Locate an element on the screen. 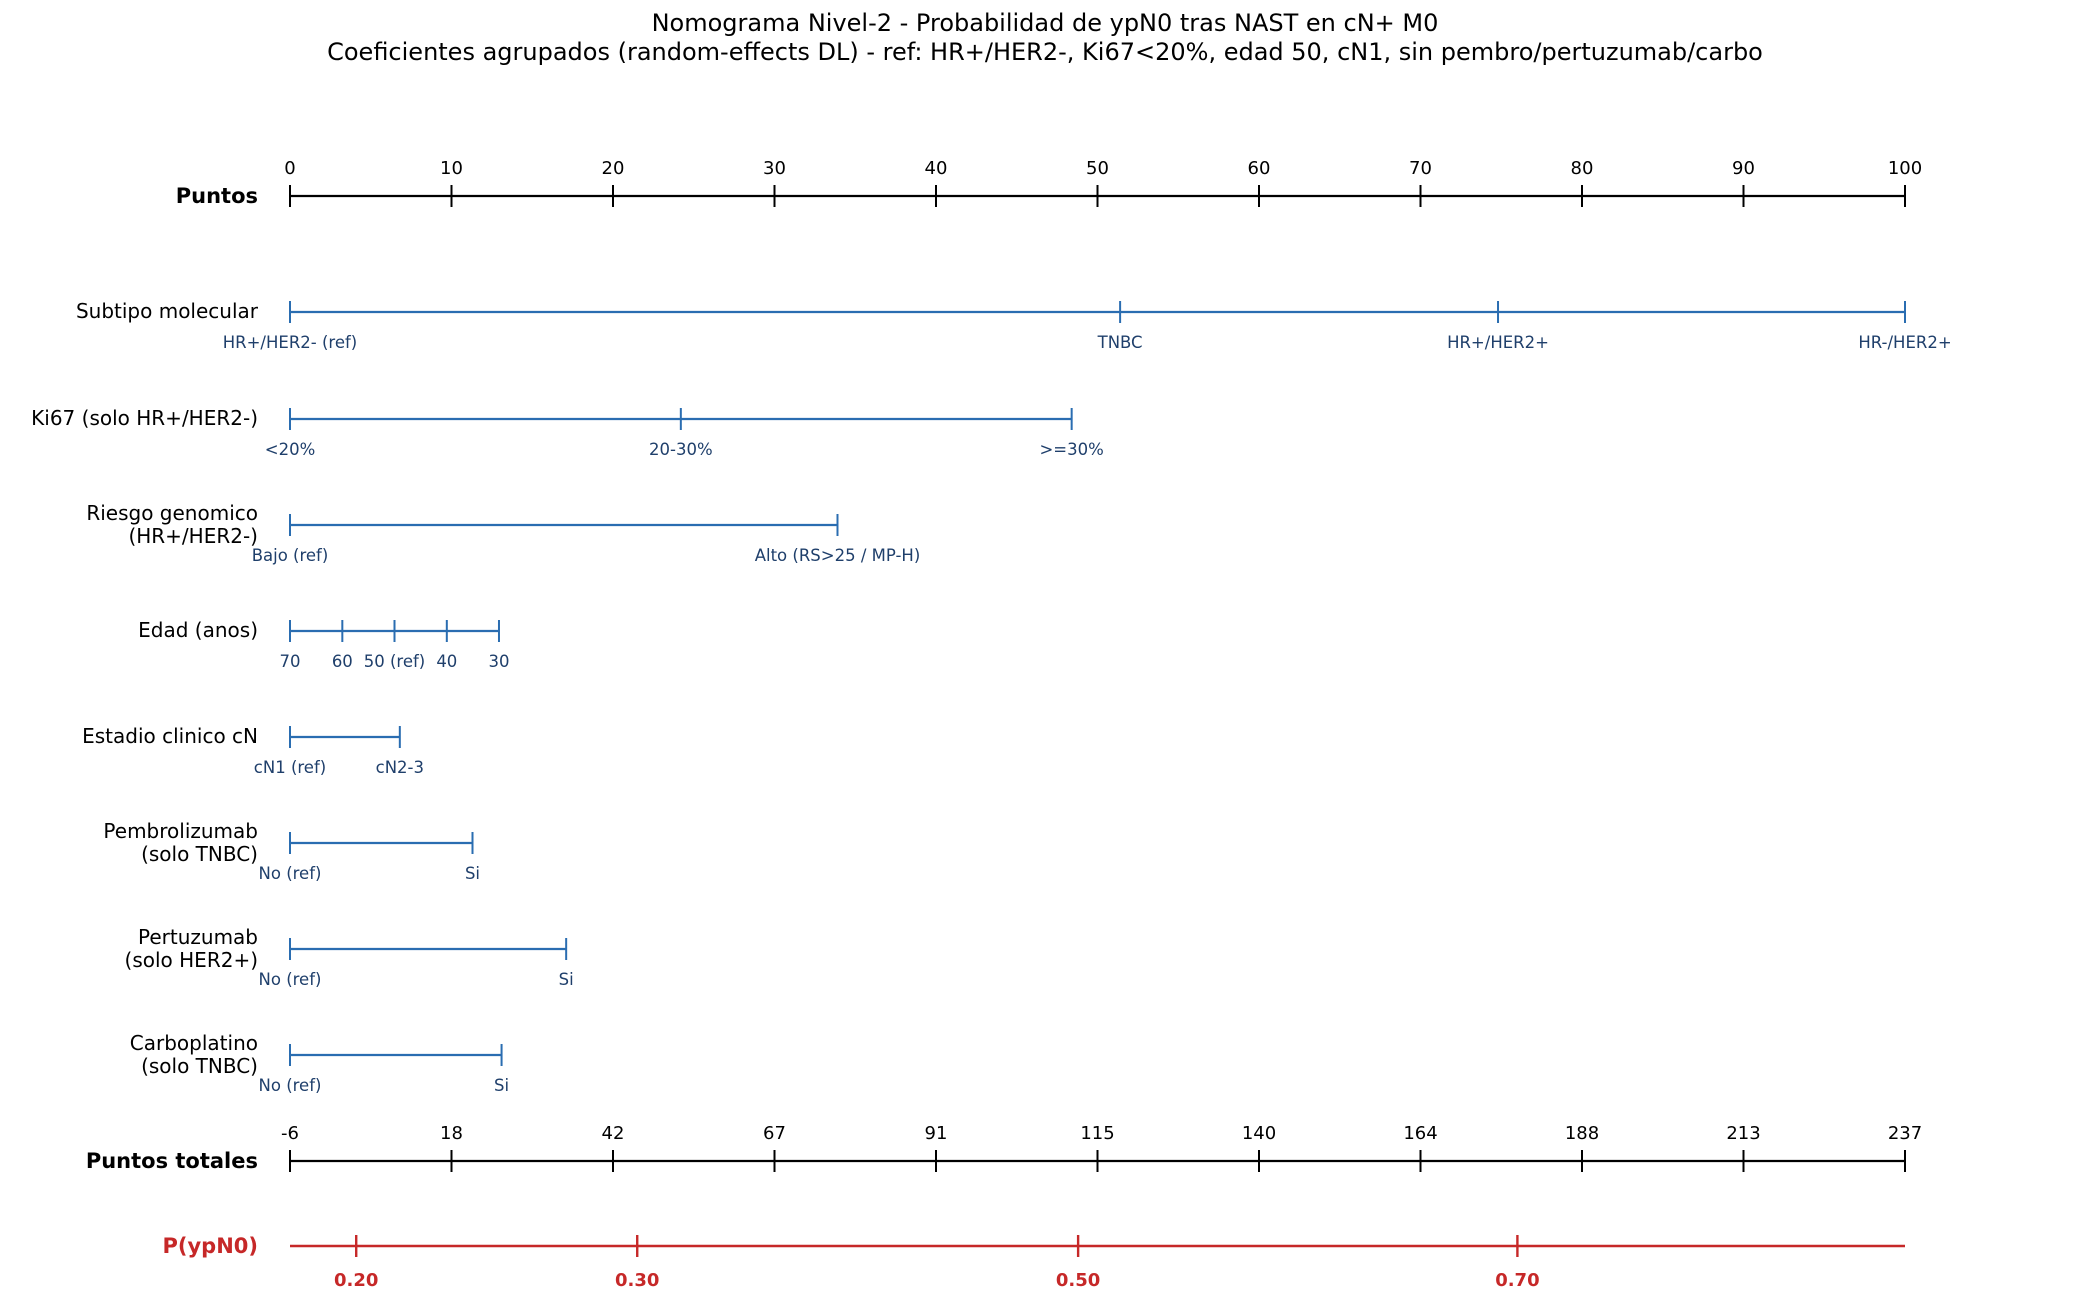 Image resolution: width=2080 pixels, height=1312 pixels. total-points-axis-tick-label: -6 is located at coordinates (290, 1133).